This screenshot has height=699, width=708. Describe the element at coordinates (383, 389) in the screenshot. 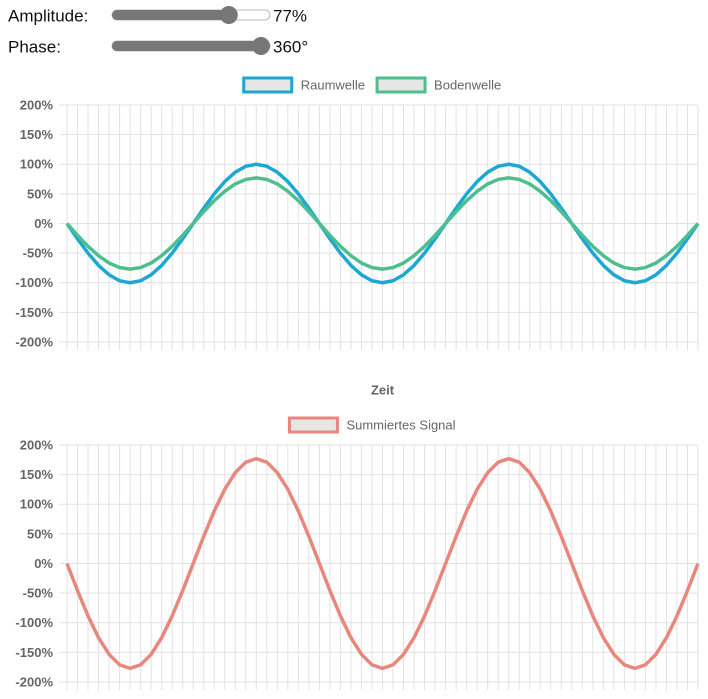

I see `x-axis-title: Zeit` at that location.